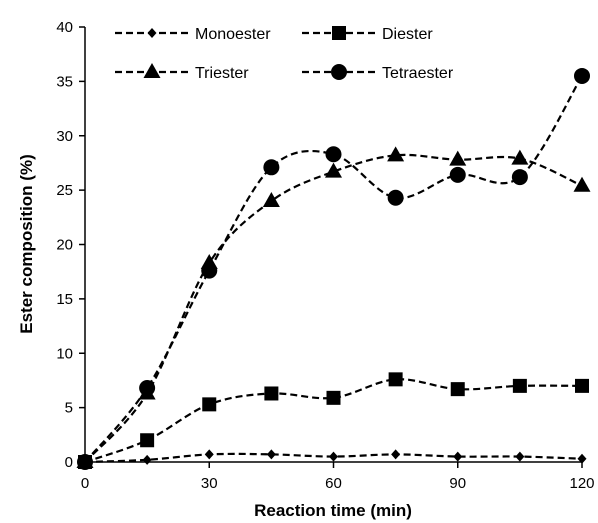 The height and width of the screenshot is (523, 598). Describe the element at coordinates (26, 243) in the screenshot. I see `y-axis-title: Ester composition (%)` at that location.